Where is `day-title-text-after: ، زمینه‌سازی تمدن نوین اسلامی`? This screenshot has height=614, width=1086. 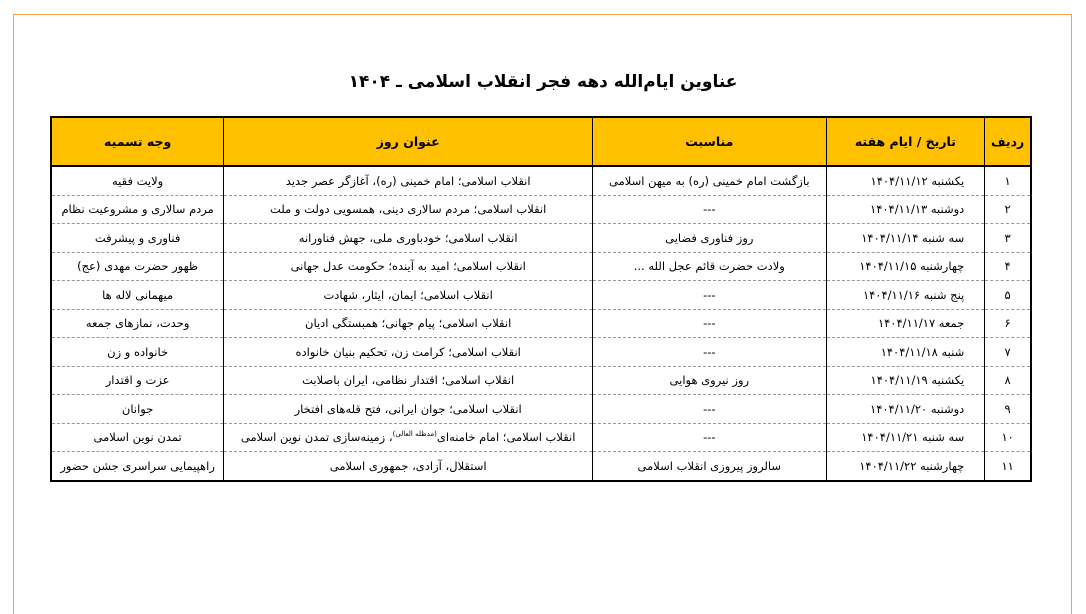 day-title-text-after: ، زمینه‌سازی تمدن نوین اسلامی is located at coordinates (316, 437).